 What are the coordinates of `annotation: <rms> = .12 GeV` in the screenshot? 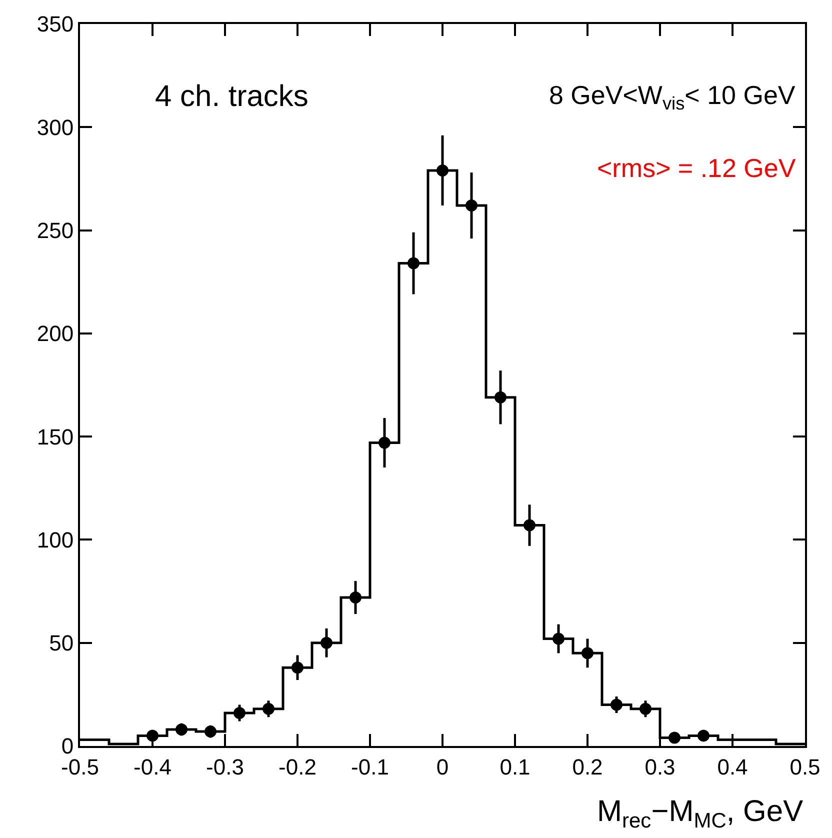 It's located at (696, 168).